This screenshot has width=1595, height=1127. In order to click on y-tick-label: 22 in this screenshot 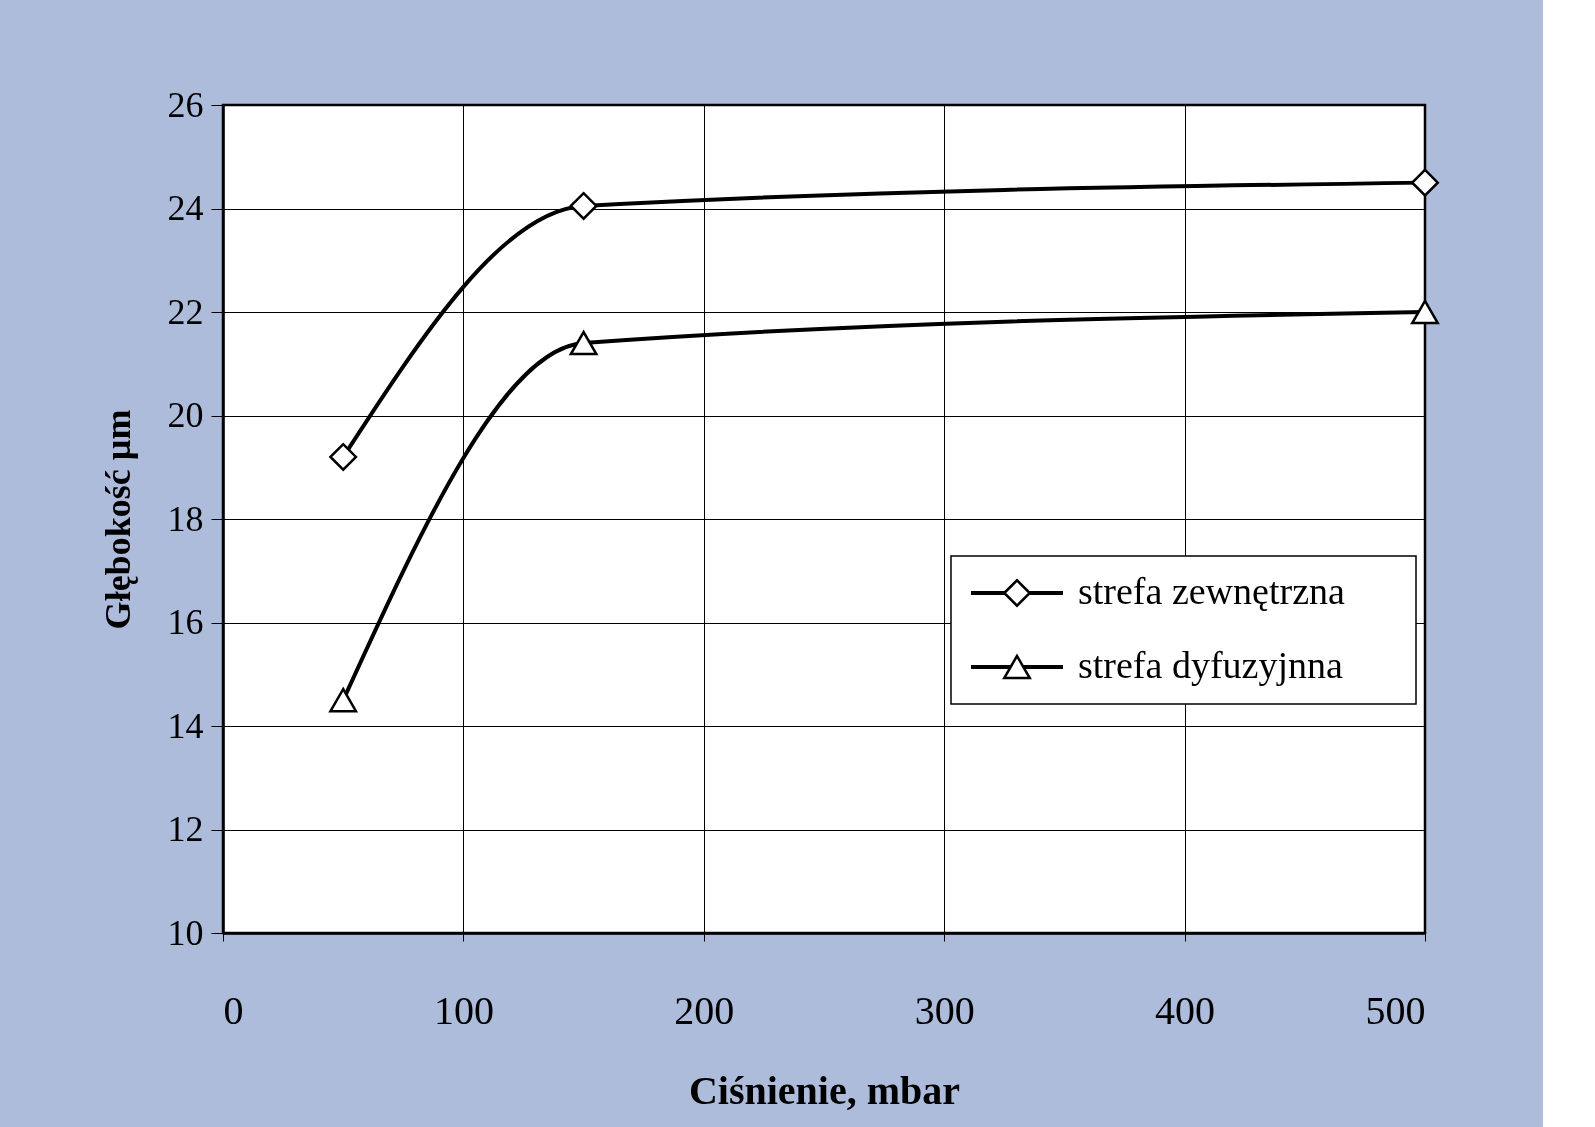, I will do `click(185, 311)`.